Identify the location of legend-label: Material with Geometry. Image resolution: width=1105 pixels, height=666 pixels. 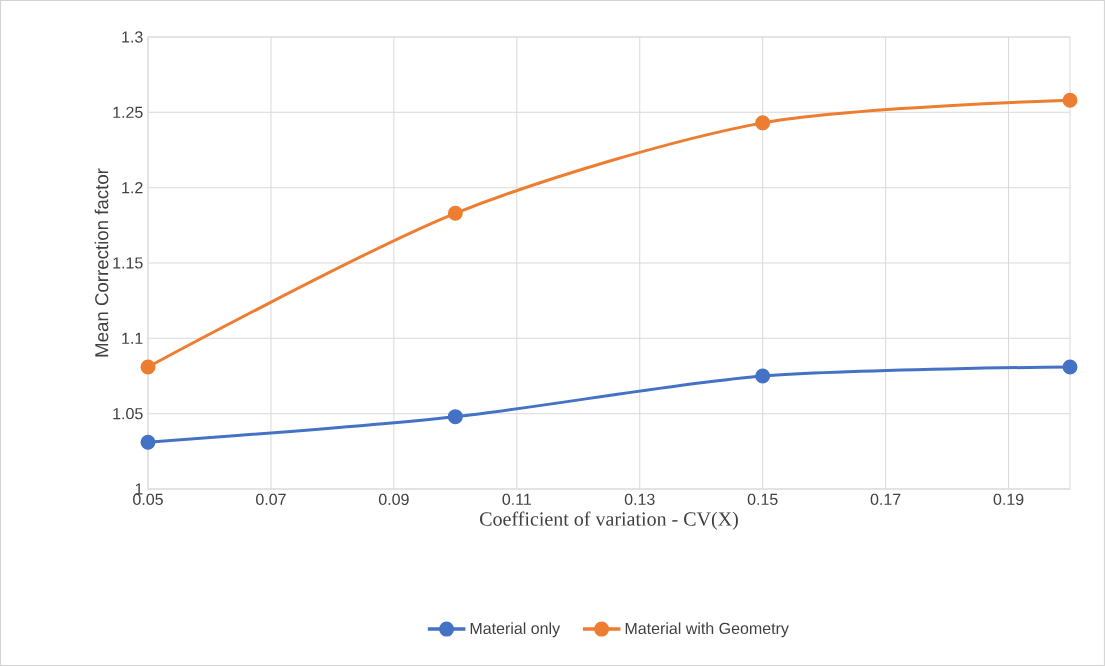
(707, 630).